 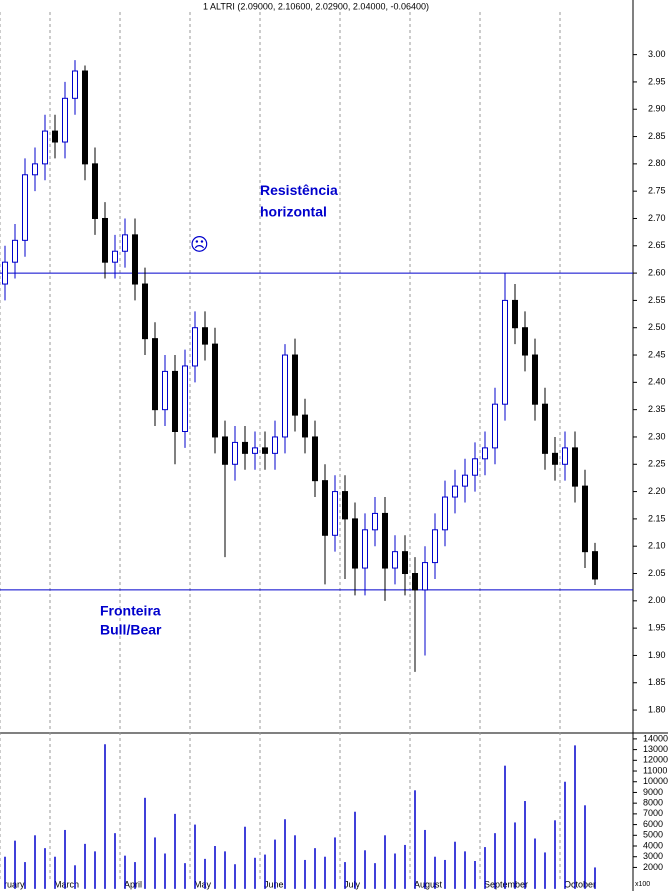 I want to click on y-tick-label: 2.40, so click(x=657, y=382).